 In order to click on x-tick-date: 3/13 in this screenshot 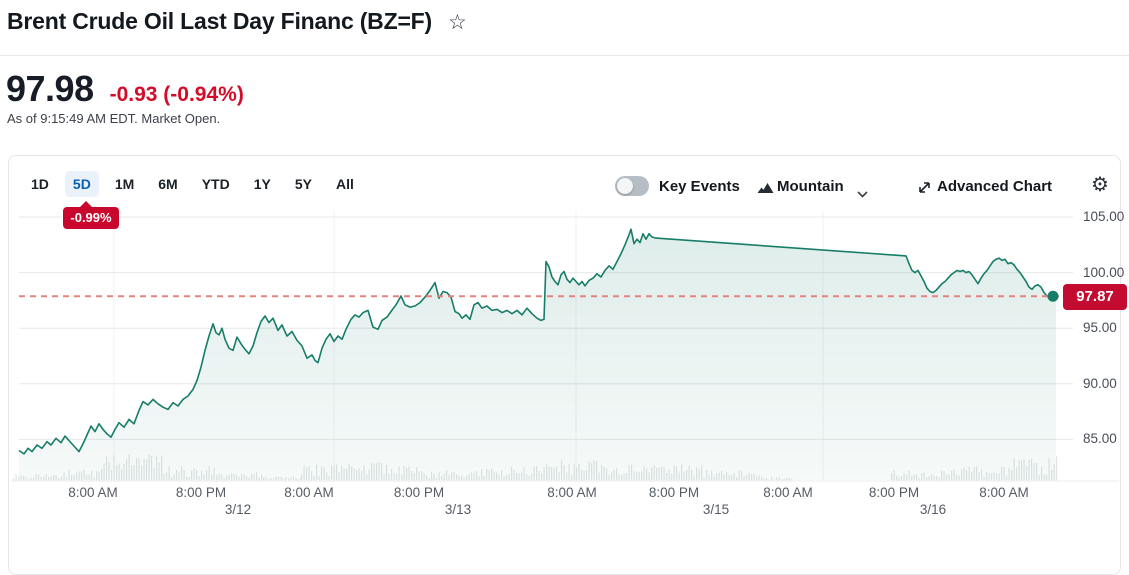, I will do `click(458, 509)`.